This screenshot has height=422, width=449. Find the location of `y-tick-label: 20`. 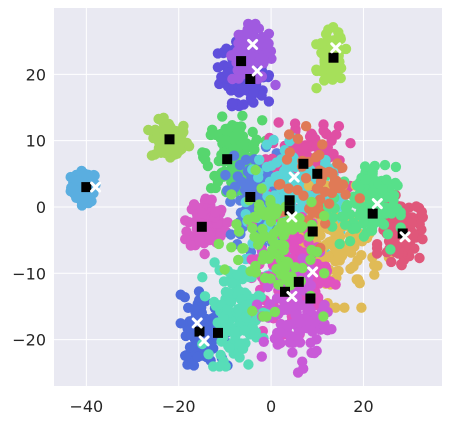

y-tick-label: 20 is located at coordinates (36, 74).